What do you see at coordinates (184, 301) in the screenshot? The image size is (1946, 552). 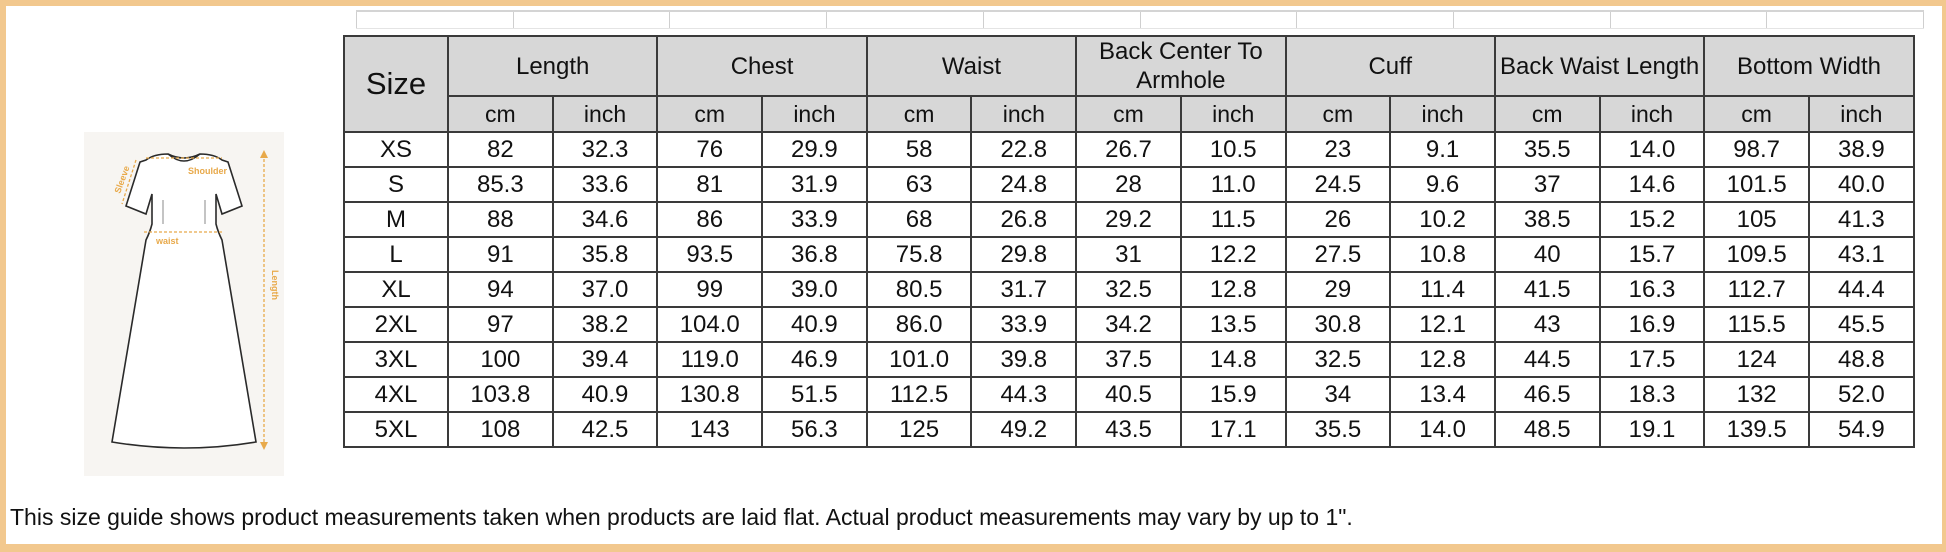 I see `dress-icon` at bounding box center [184, 301].